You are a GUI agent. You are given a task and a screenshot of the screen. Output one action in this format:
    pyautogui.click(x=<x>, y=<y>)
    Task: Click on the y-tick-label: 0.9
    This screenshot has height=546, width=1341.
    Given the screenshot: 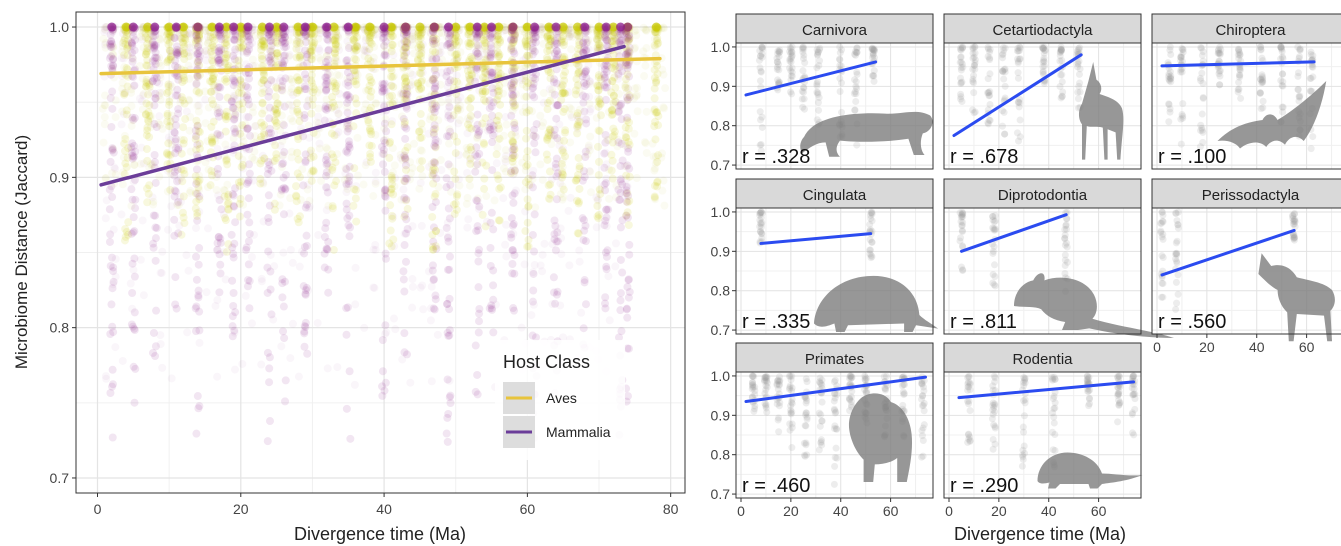 What is the action you would take?
    pyautogui.click(x=60, y=177)
    